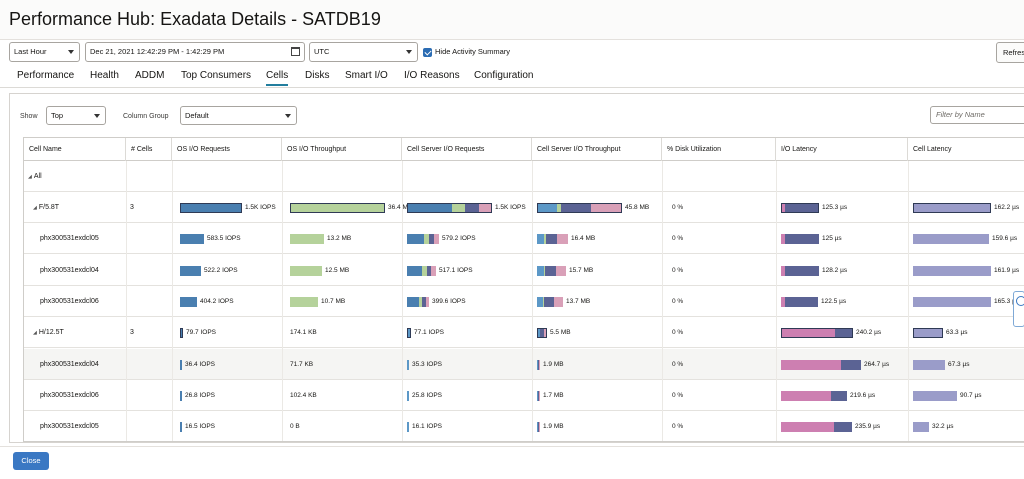  Describe the element at coordinates (532, 301) in the screenshot. I see `column-divider` at that location.